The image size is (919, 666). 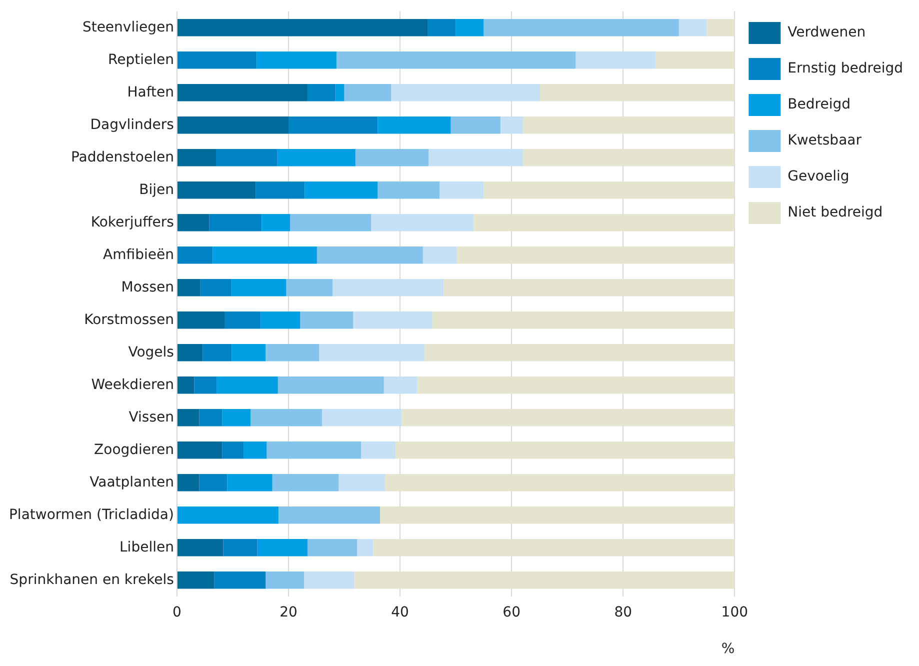 I want to click on y-tick-label: Steenvliegen, so click(x=128, y=27).